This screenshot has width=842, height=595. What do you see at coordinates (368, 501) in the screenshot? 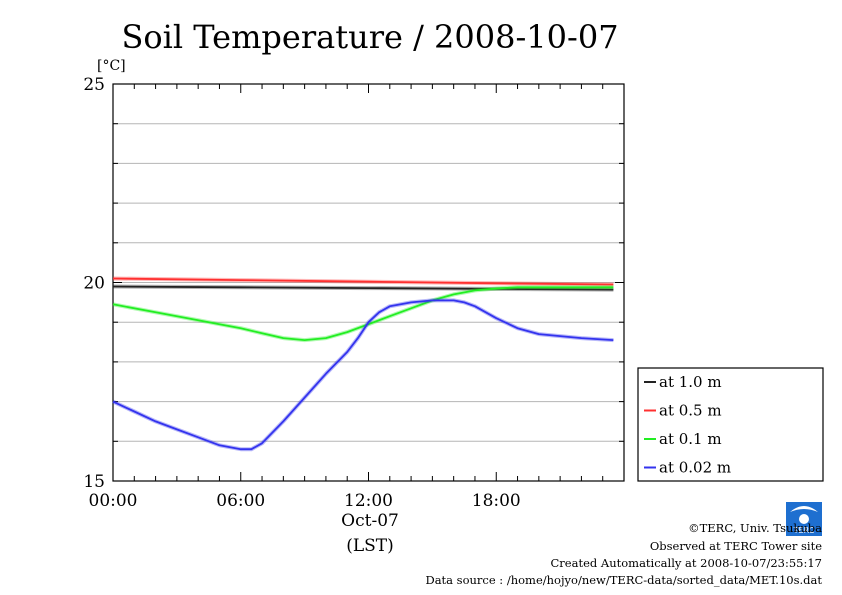
I see `x-tick-label: 12:00` at bounding box center [368, 501].